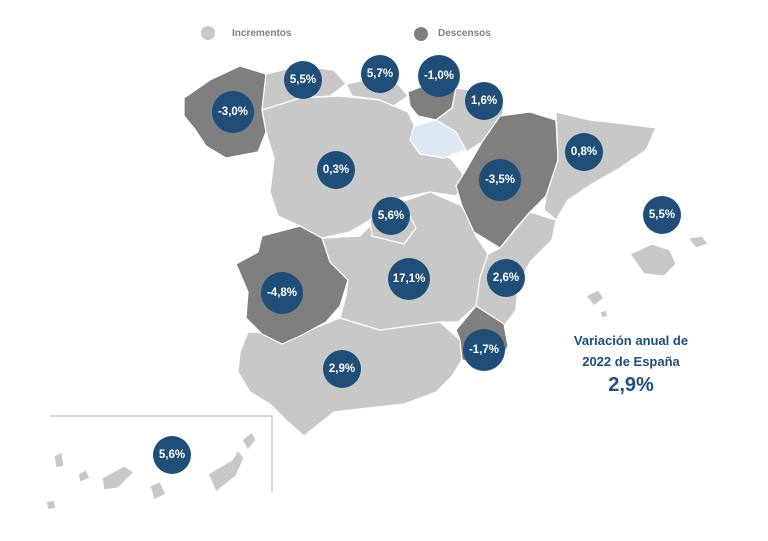 The image size is (768, 541). I want to click on bubble-navarra, so click(484, 101).